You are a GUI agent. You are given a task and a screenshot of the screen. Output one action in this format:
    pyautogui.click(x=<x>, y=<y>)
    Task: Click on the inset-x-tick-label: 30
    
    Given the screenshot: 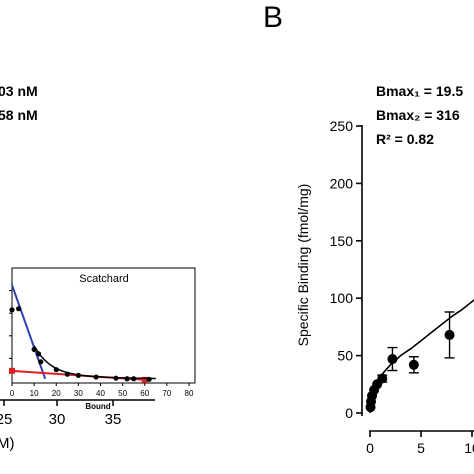 What is the action you would take?
    pyautogui.click(x=78, y=393)
    